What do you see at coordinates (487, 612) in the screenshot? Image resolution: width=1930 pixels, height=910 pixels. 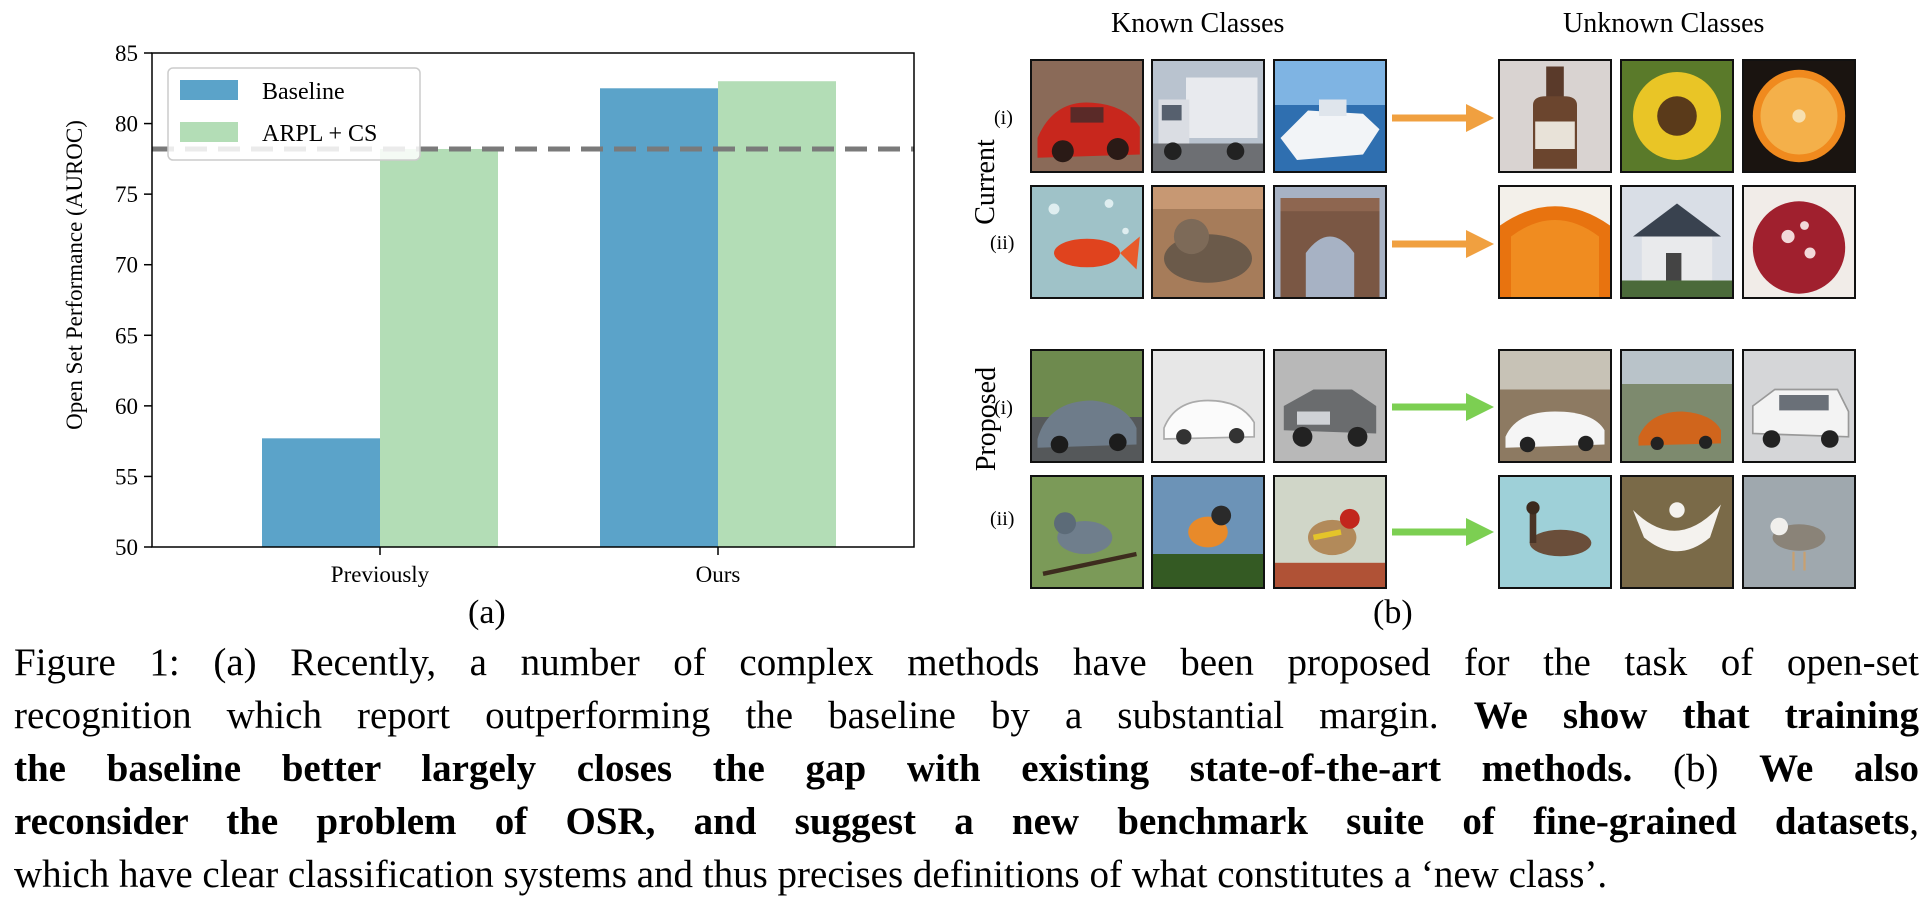 I see `panel-a-label: (a)` at bounding box center [487, 612].